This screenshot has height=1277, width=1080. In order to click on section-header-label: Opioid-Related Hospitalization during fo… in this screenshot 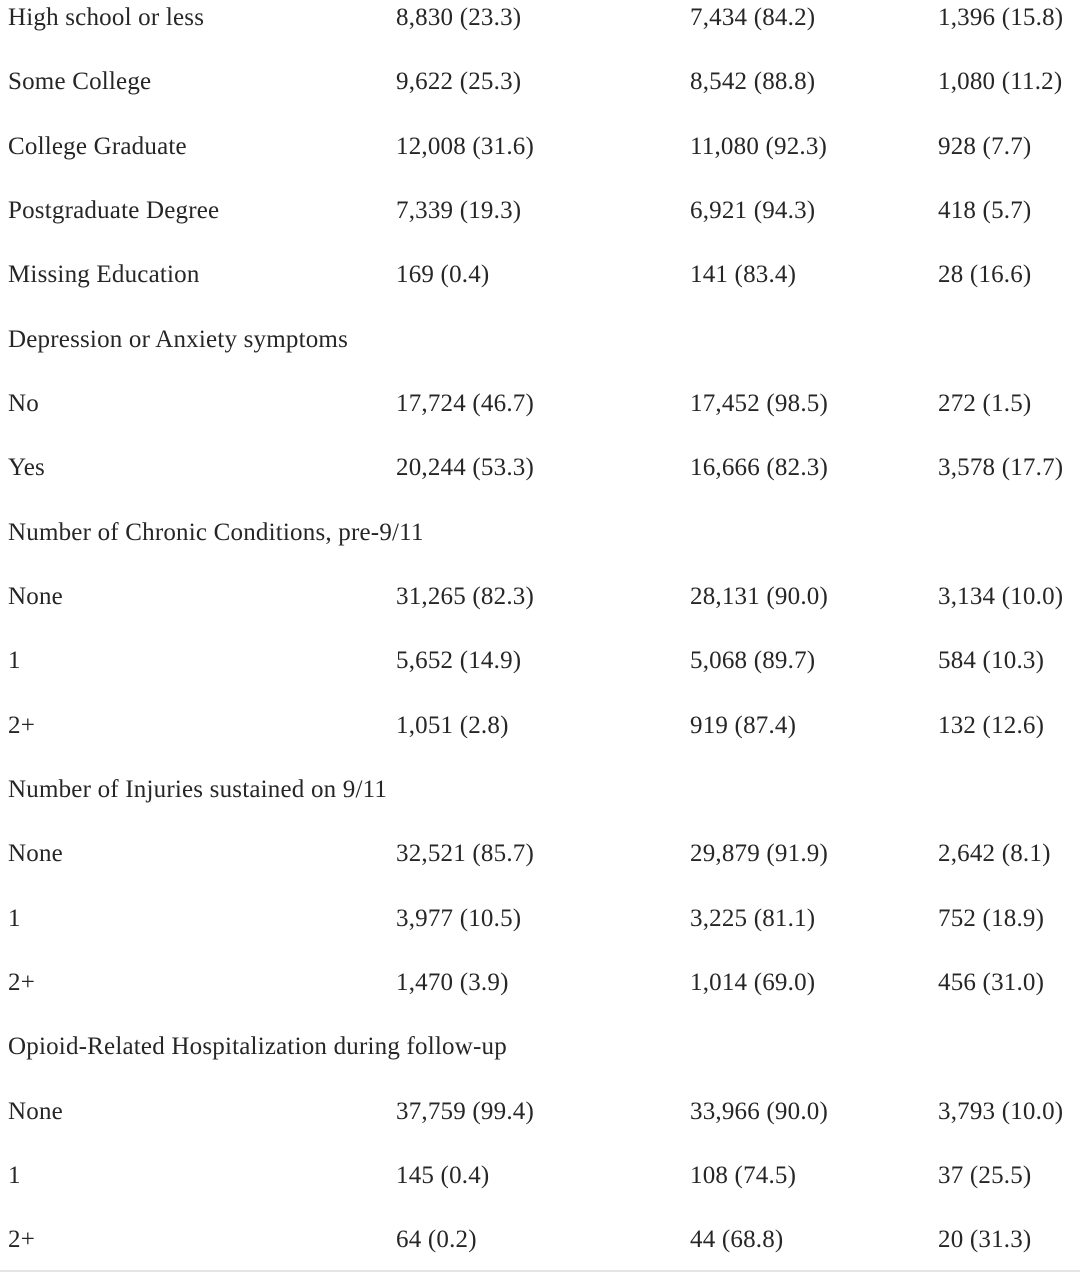, I will do `click(257, 1047)`.